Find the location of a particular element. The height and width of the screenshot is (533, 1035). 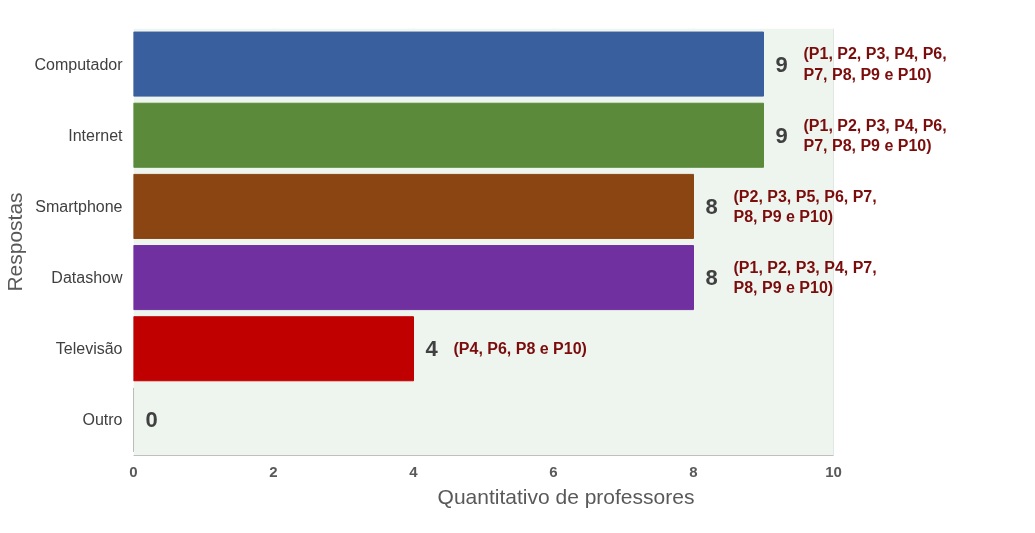

annotation: (P4, P6, P8 e P10) is located at coordinates (520, 349).